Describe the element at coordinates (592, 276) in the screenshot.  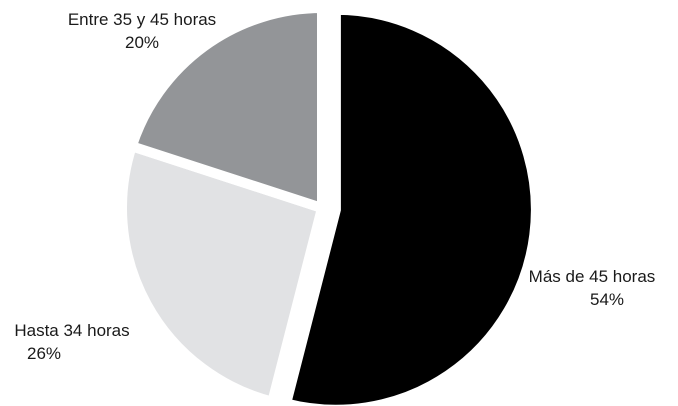
I see `slice-label-mas-de-45-horas: Más de 45 horas` at that location.